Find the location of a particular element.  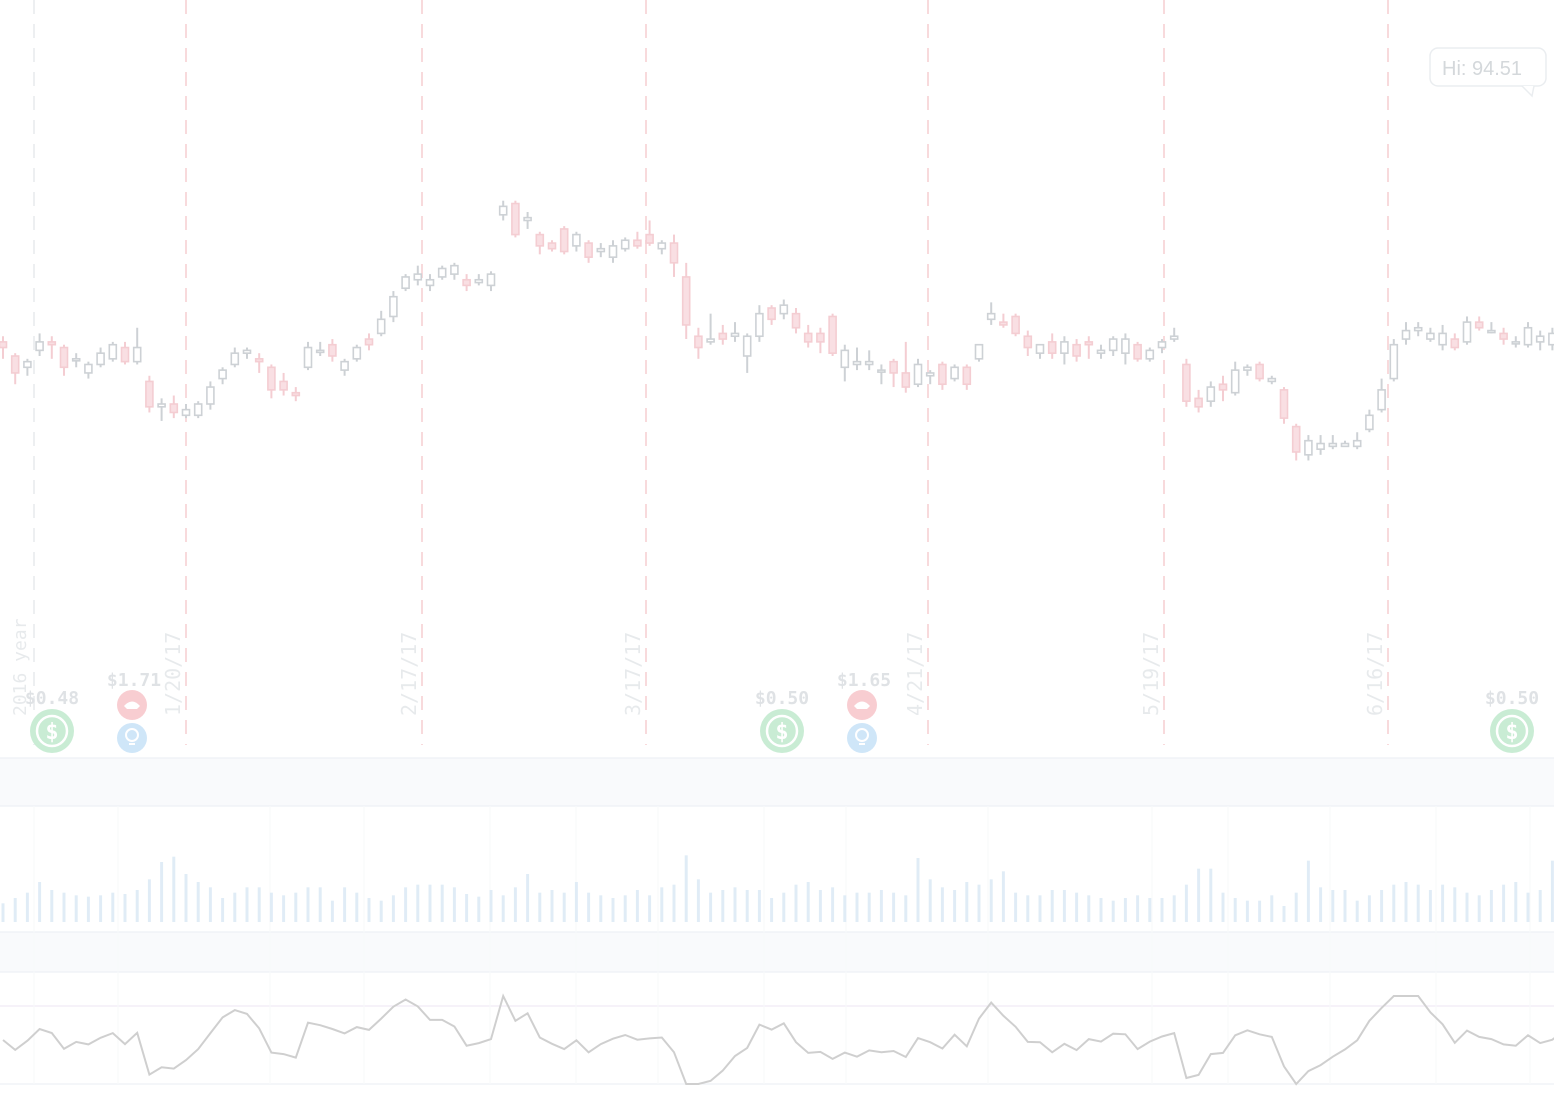

dollar-glyph: $ is located at coordinates (1511, 732).